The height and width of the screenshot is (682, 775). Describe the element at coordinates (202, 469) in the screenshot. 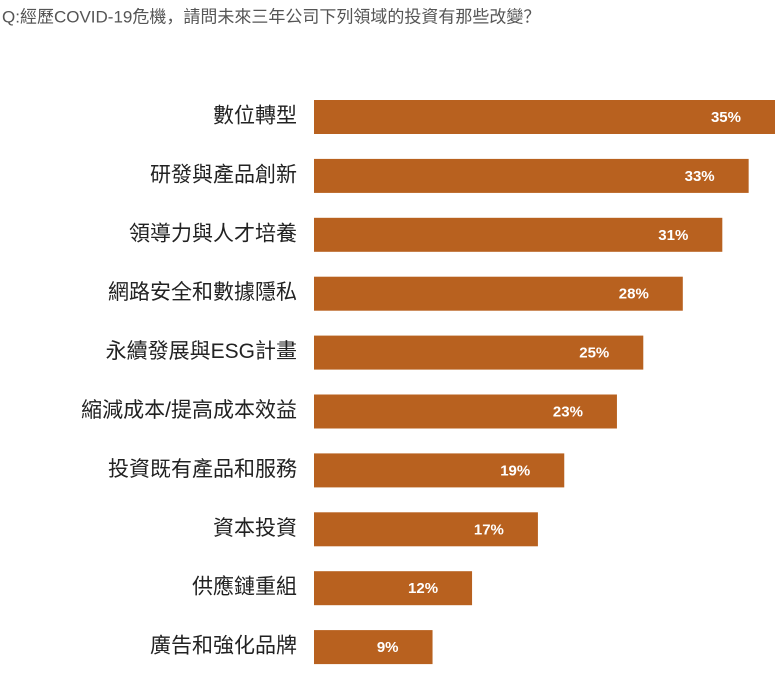

I see `category-label: 投資既有產品和服務` at that location.